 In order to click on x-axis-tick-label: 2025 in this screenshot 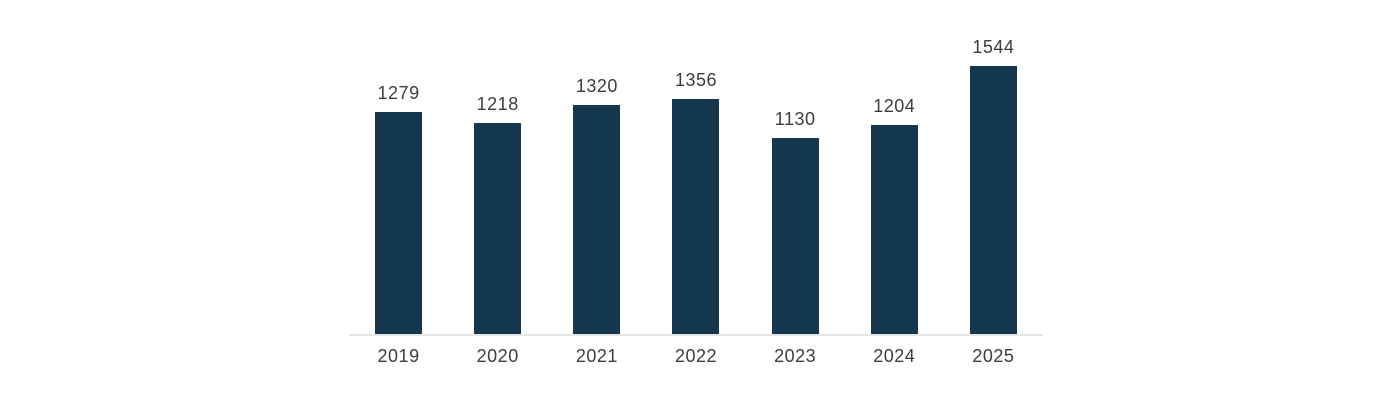, I will do `click(993, 356)`.